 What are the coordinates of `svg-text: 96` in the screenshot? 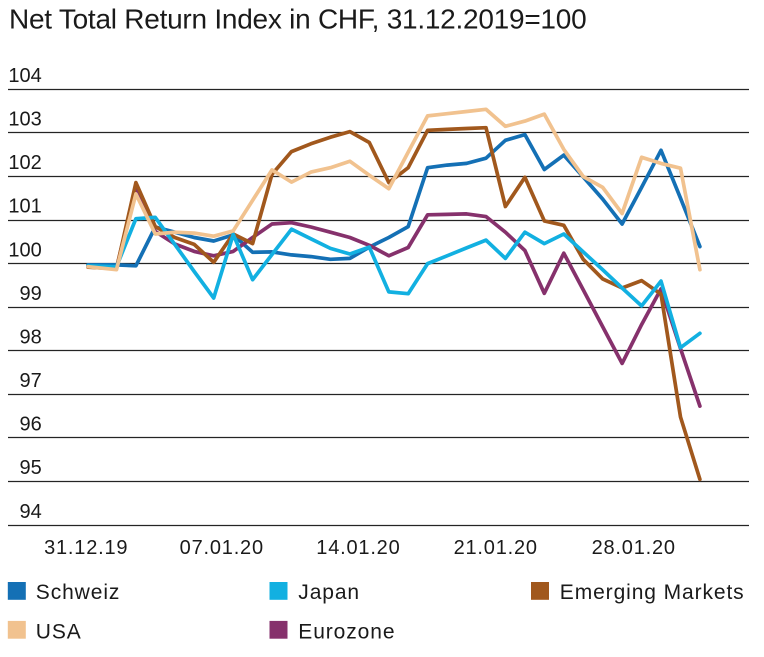 It's located at (31, 425).